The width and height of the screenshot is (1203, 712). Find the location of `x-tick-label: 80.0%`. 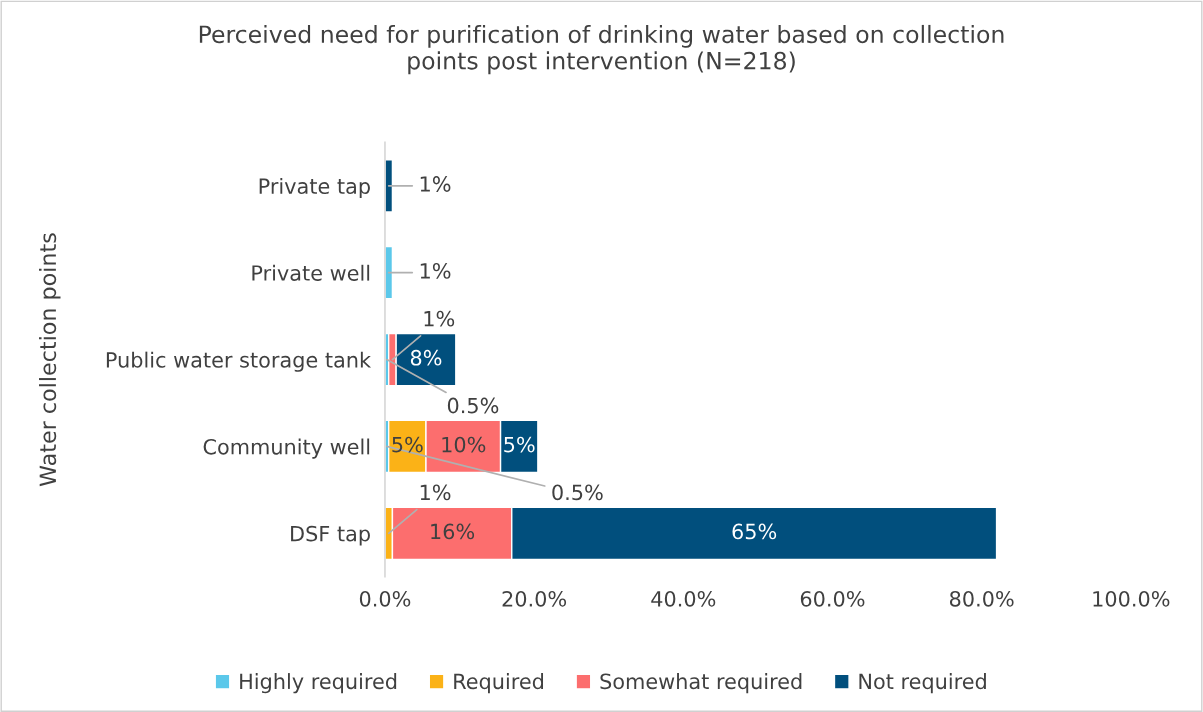

x-tick-label: 80.0% is located at coordinates (981, 598).